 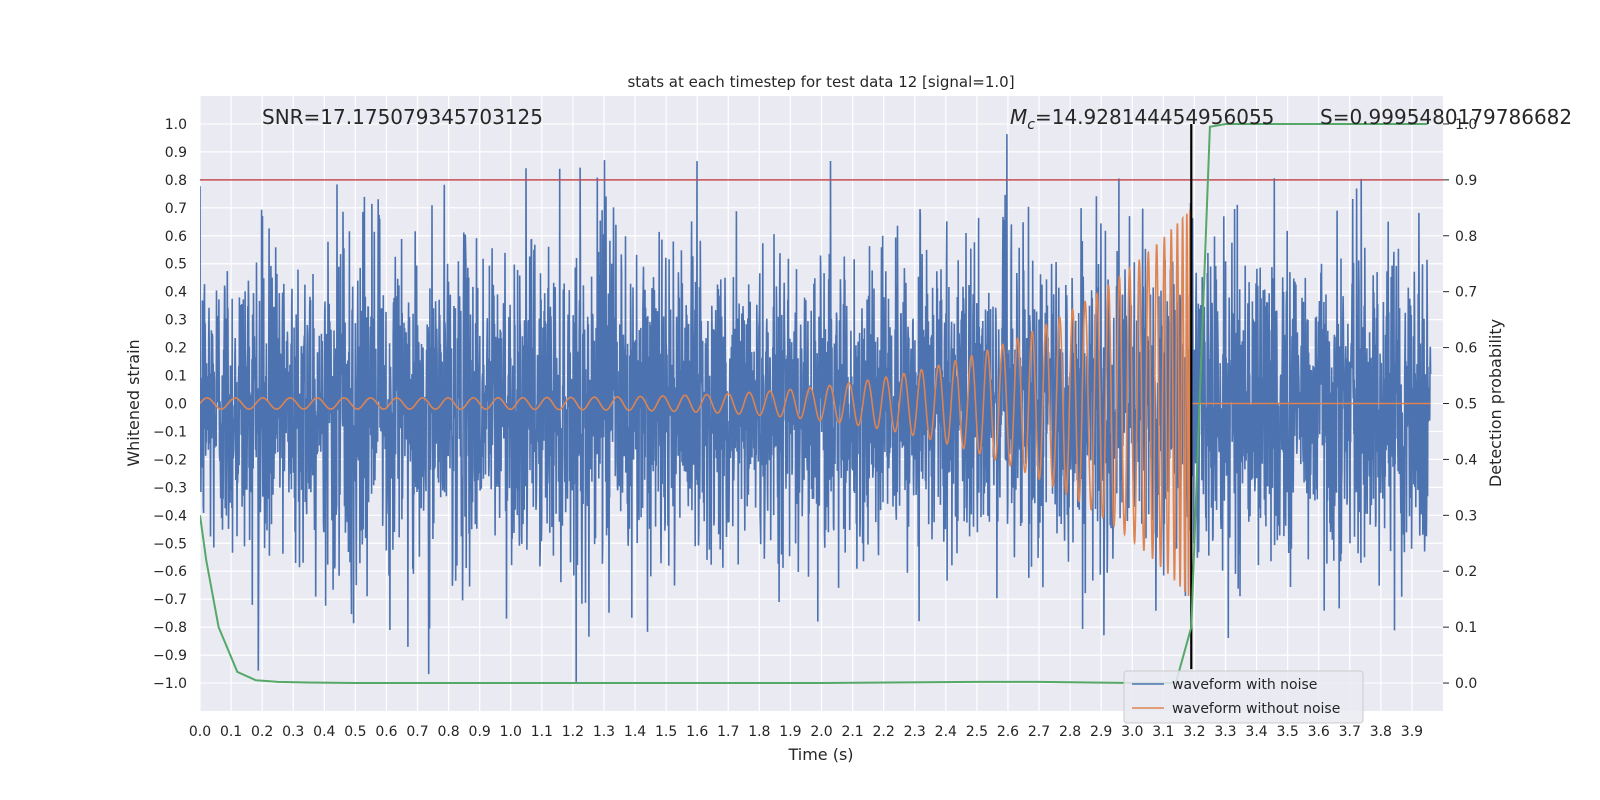 I want to click on y-left-tick-label: −0.8, so click(x=170, y=628).